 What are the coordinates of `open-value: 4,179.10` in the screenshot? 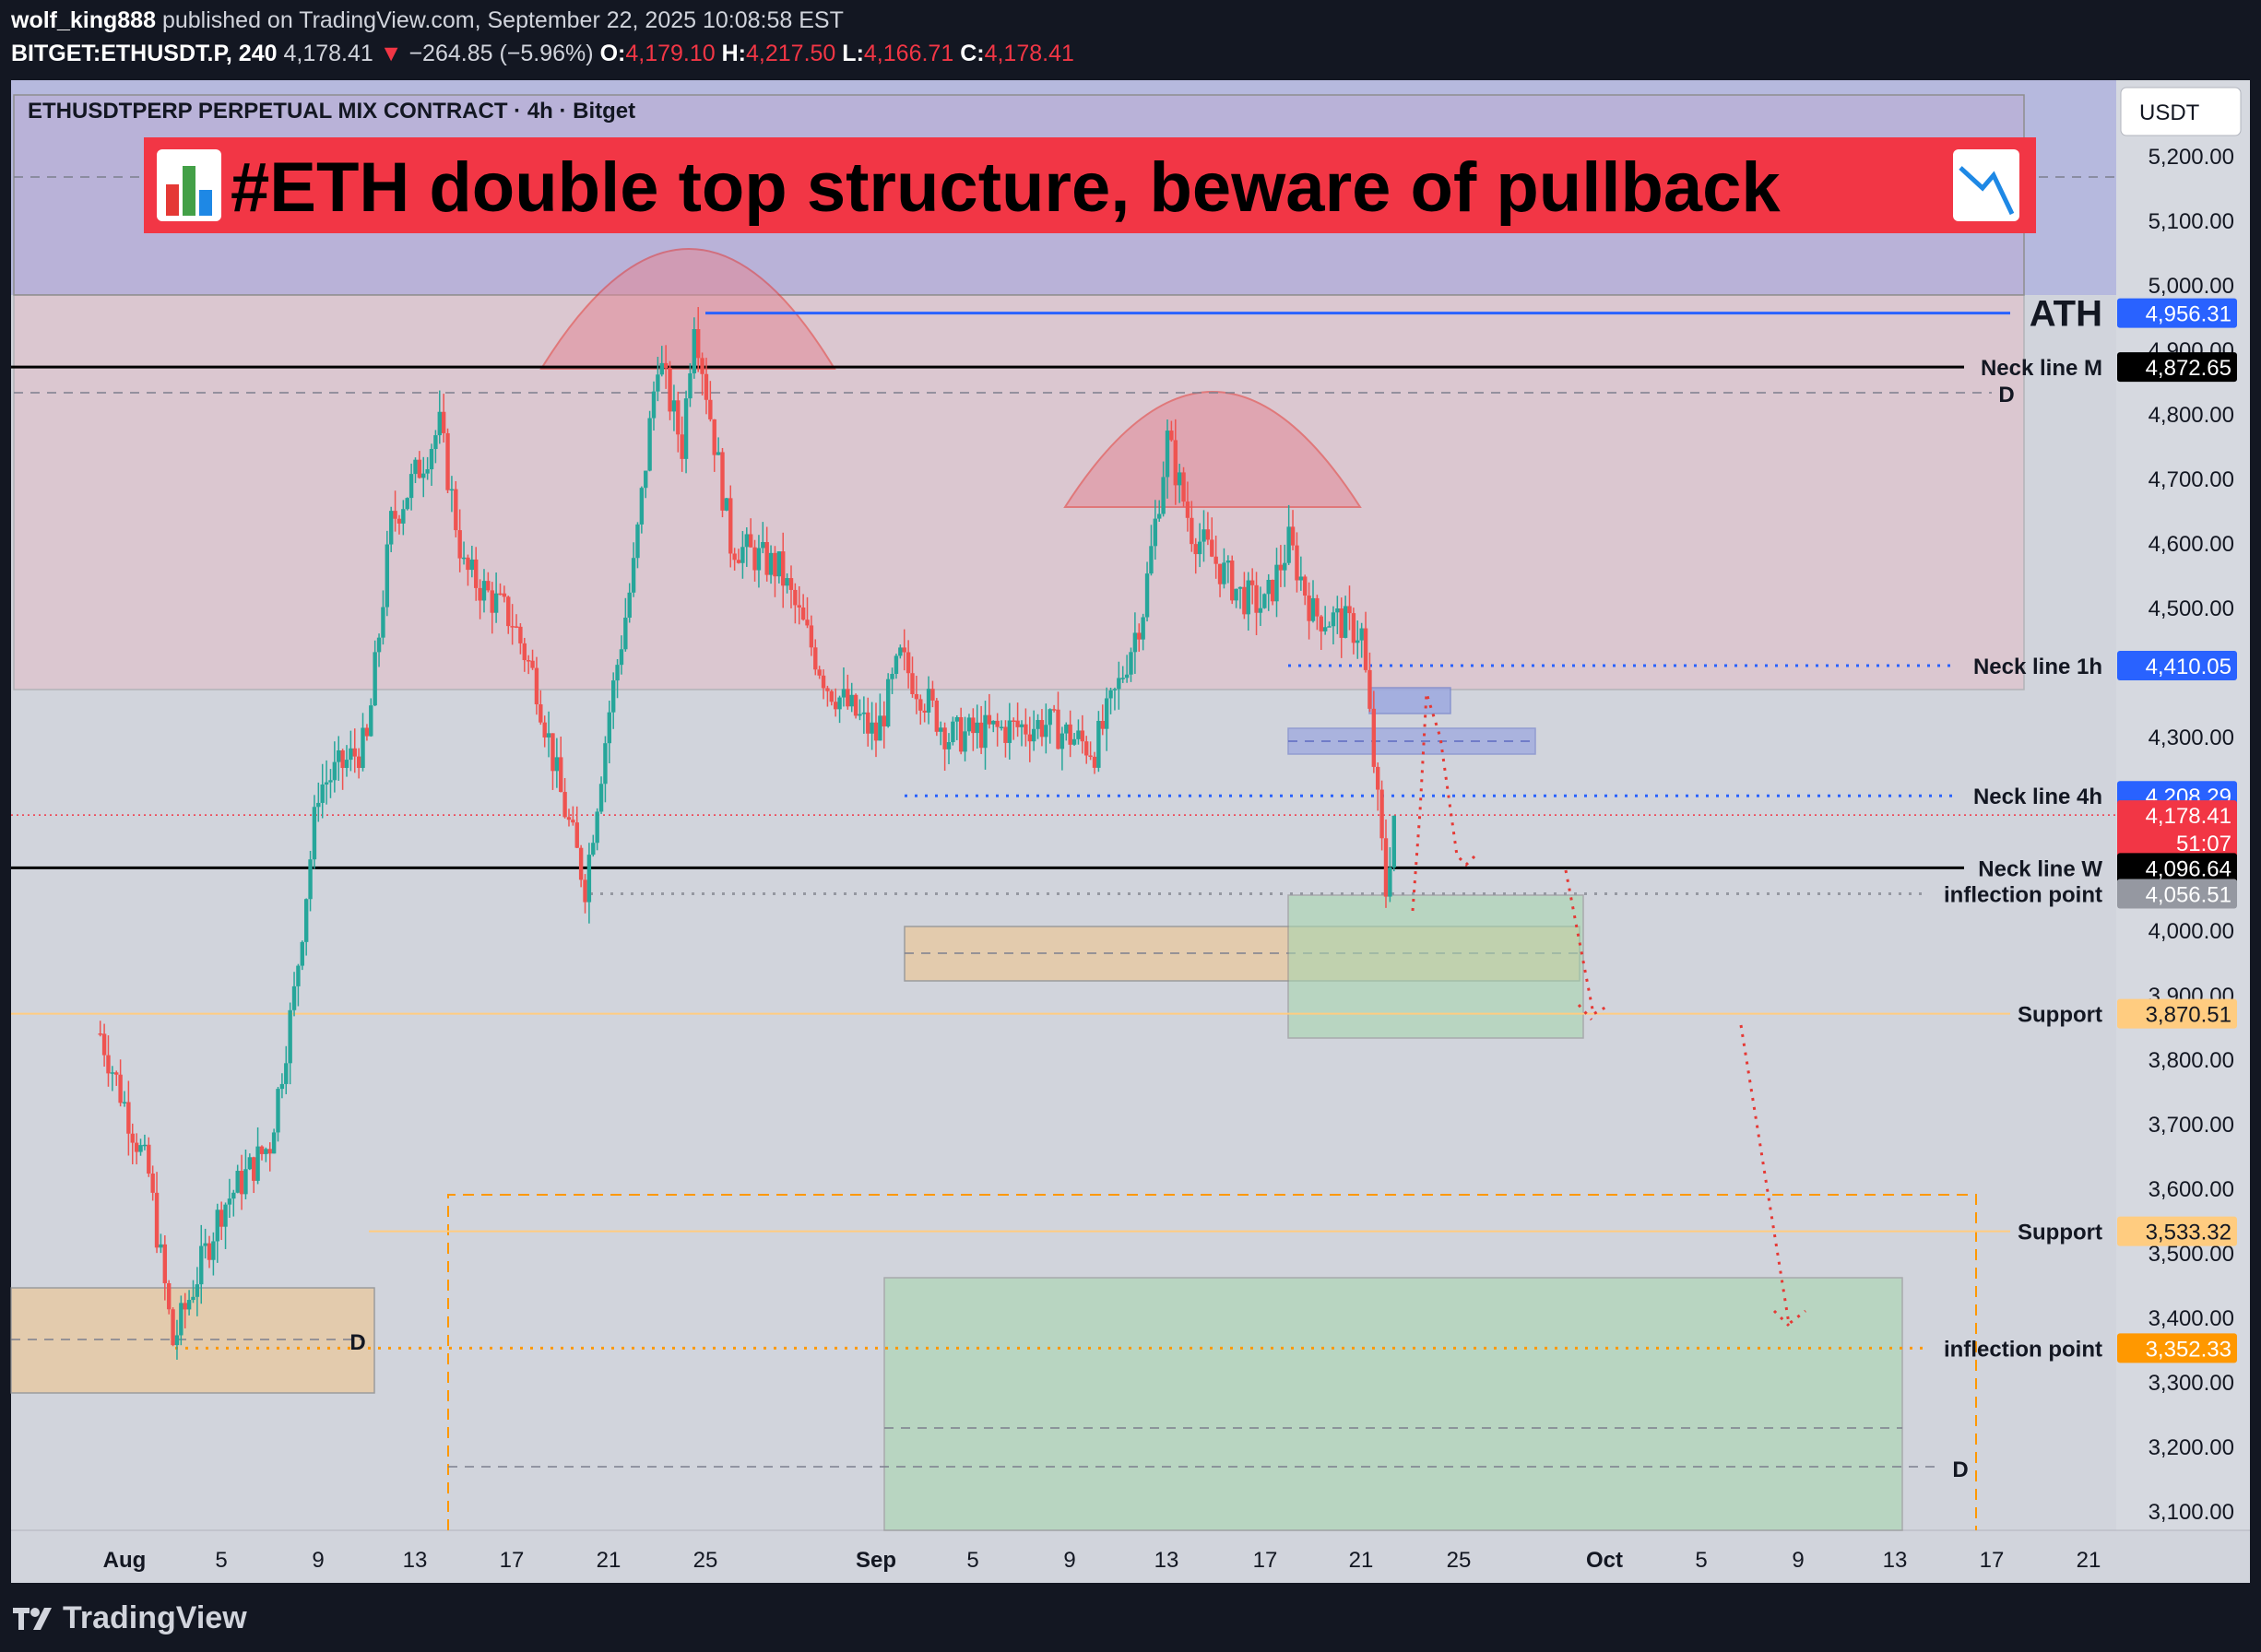 It's located at (670, 53).